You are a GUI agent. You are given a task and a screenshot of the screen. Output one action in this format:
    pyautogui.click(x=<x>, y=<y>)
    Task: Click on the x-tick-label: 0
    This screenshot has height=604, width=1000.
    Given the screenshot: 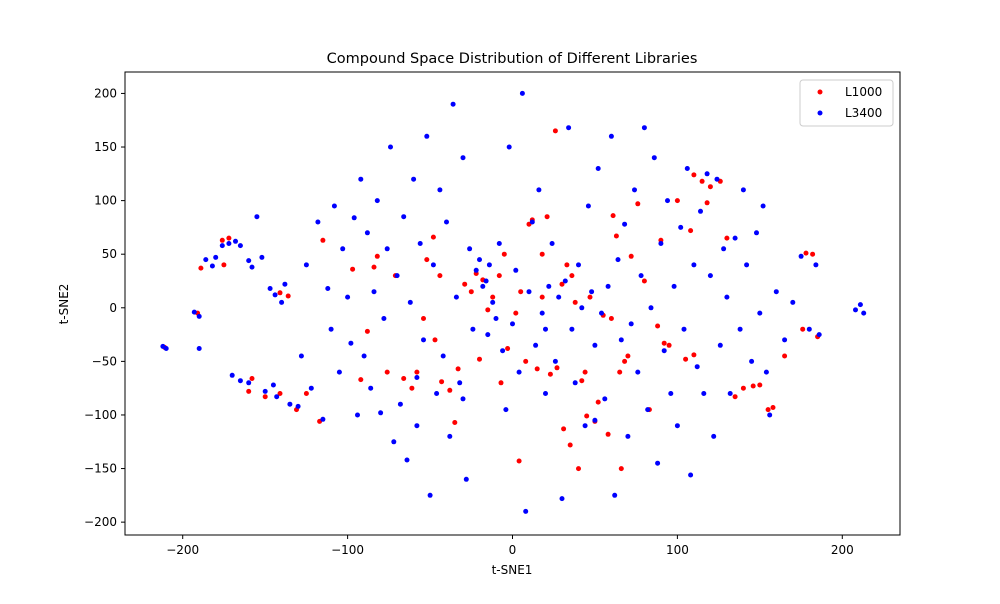 What is the action you would take?
    pyautogui.click(x=513, y=550)
    